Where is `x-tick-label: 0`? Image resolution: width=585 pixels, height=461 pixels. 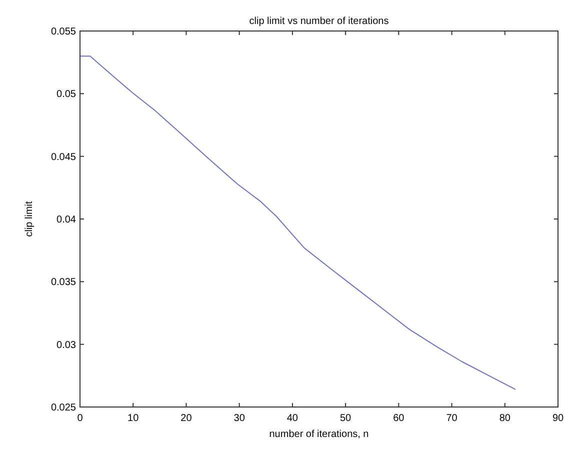
x-tick-label: 0 is located at coordinates (80, 418).